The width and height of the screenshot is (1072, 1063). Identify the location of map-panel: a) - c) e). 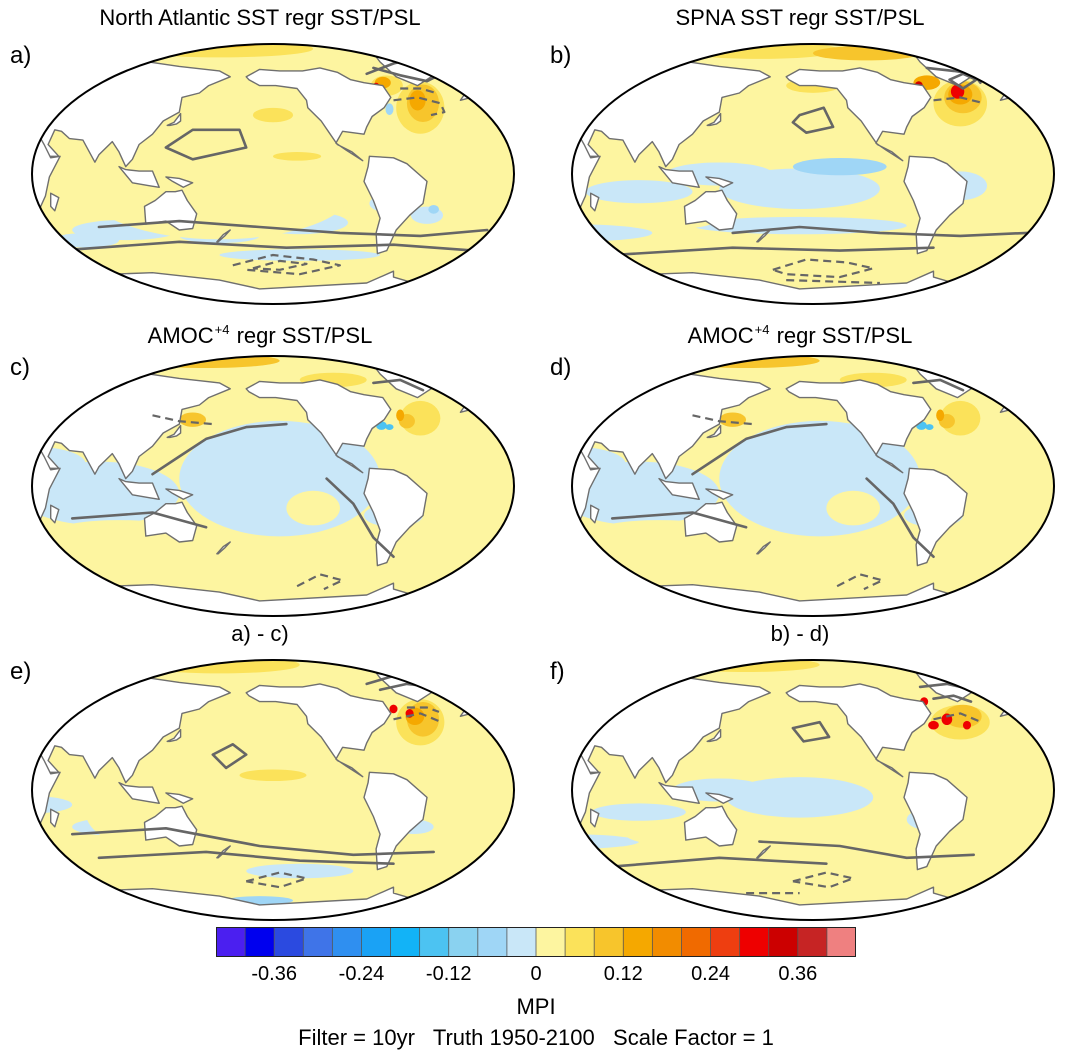
(257, 777).